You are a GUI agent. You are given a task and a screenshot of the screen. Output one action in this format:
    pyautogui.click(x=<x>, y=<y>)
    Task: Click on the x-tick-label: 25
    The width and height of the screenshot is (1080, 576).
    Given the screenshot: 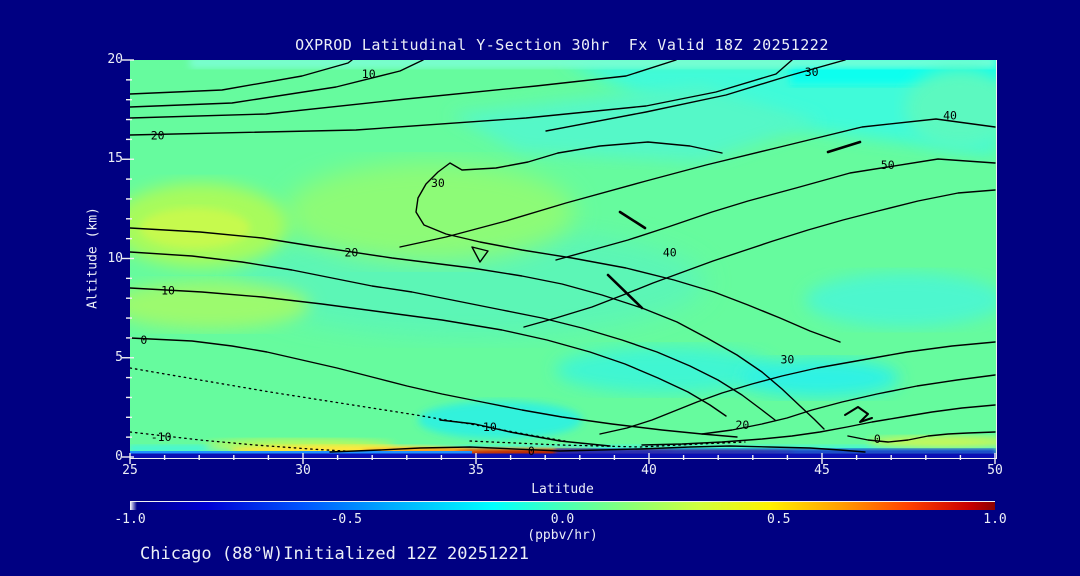 What is the action you would take?
    pyautogui.click(x=130, y=470)
    